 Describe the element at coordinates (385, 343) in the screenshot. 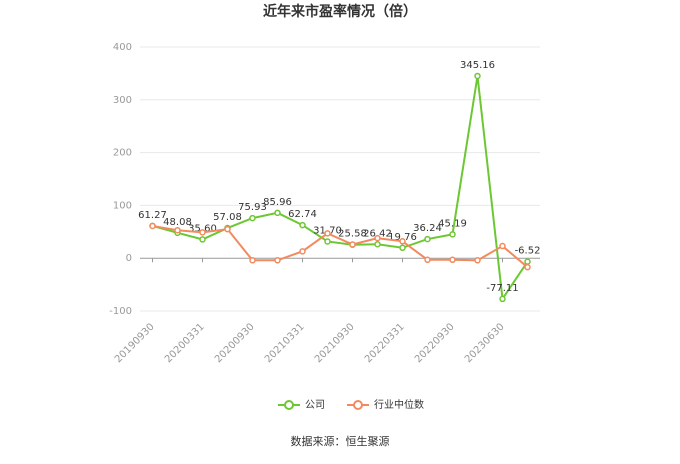

I see `x-tick-label: 20220331` at that location.